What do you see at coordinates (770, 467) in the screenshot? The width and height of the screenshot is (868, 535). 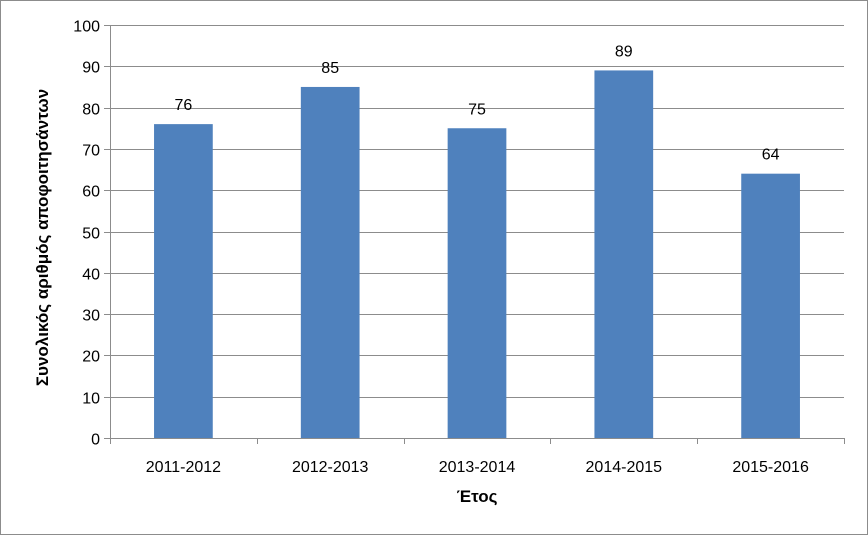 I see `x-tick-label: 2015-2016` at bounding box center [770, 467].